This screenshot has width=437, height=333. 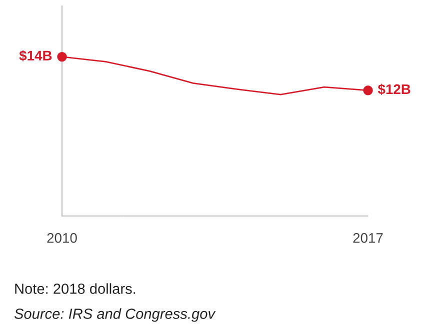 What do you see at coordinates (115, 315) in the screenshot?
I see `source-note: Source: IRS and Congress.gov` at bounding box center [115, 315].